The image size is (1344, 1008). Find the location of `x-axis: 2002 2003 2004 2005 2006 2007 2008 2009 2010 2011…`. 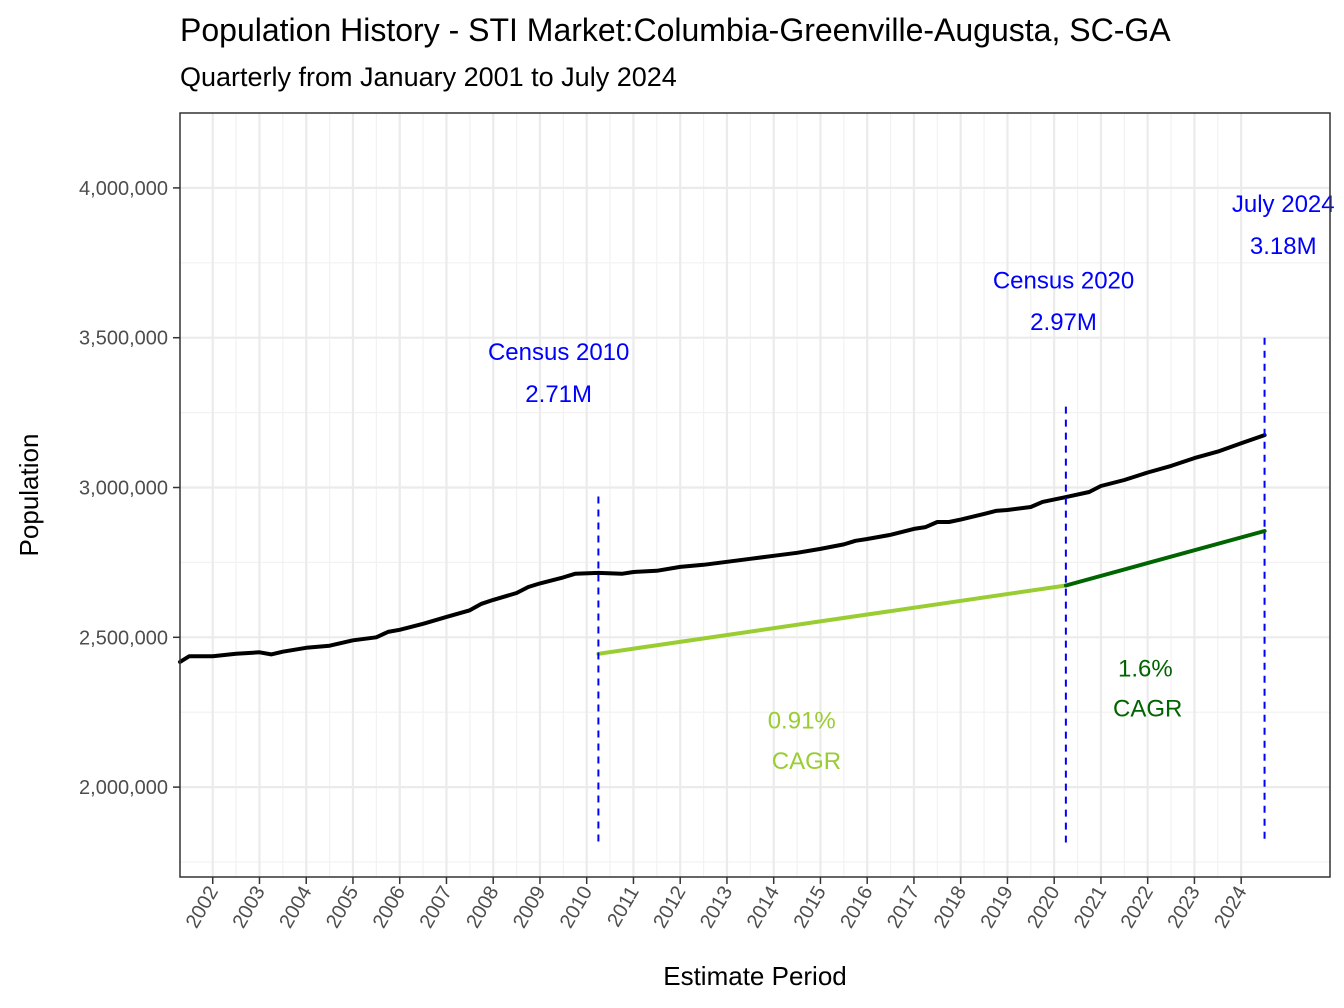

x-axis: 2002 2003 2004 2005 2006 2007 2008 2009 2010 2011… is located at coordinates (717, 904).